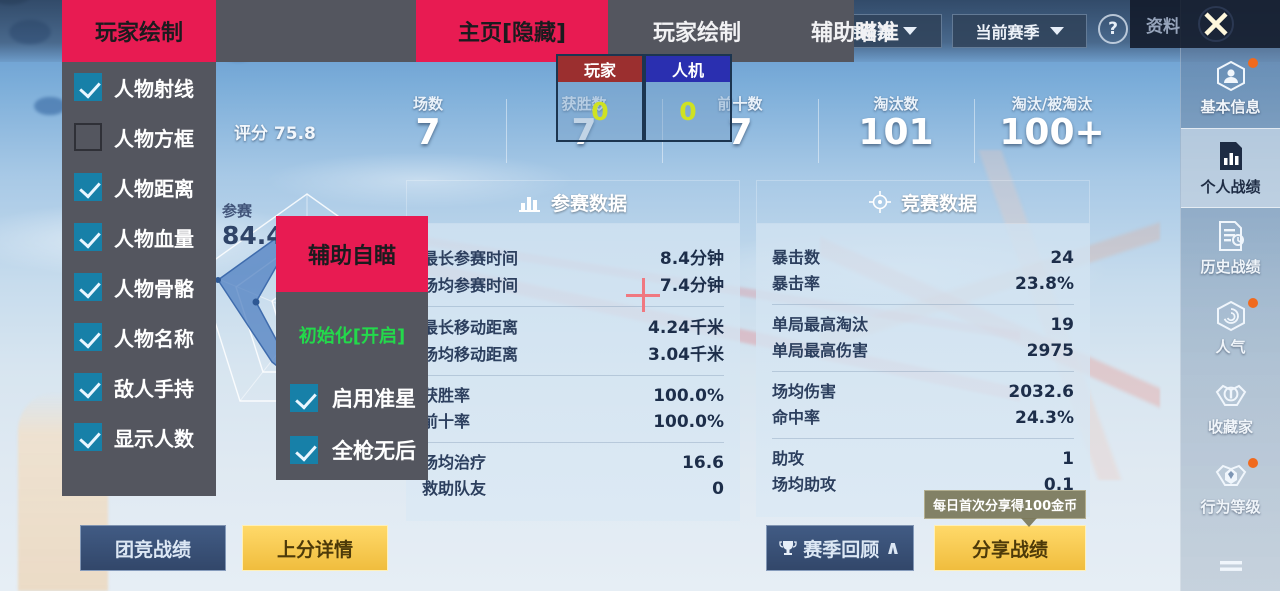  Describe the element at coordinates (315, 548) in the screenshot. I see `rank-details-button: 上分详情` at that location.